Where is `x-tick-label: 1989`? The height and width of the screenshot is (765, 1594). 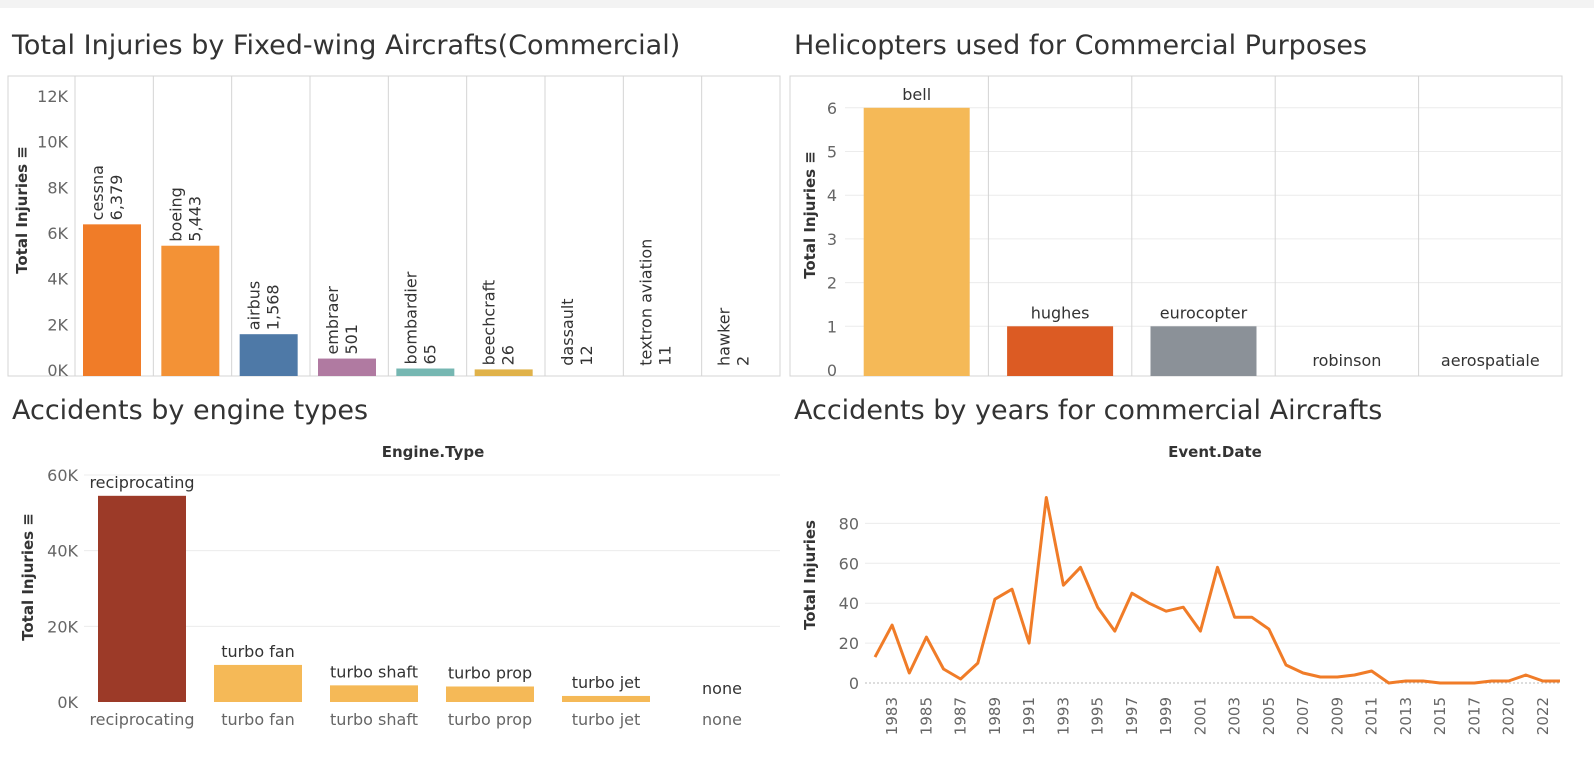
x-tick-label: 1989 is located at coordinates (995, 716).